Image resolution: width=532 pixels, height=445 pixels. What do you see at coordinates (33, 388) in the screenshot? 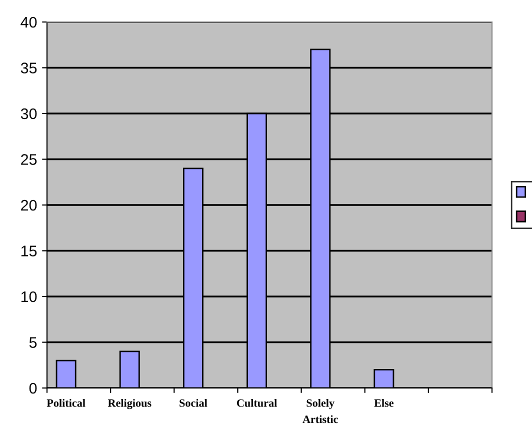
I see `y-tick-label: 0` at bounding box center [33, 388].